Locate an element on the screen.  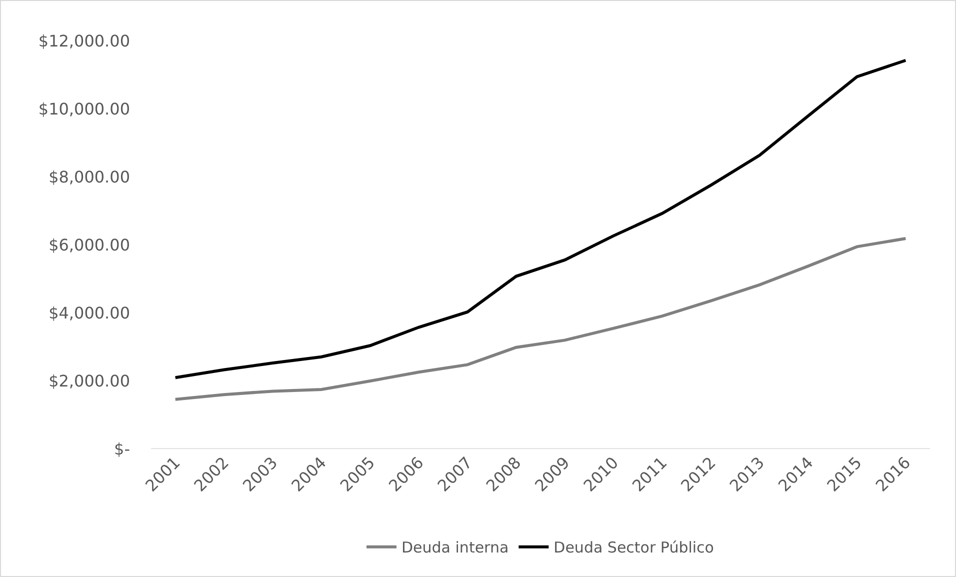
y-tick-label: $6,000.00 is located at coordinates (89, 245).